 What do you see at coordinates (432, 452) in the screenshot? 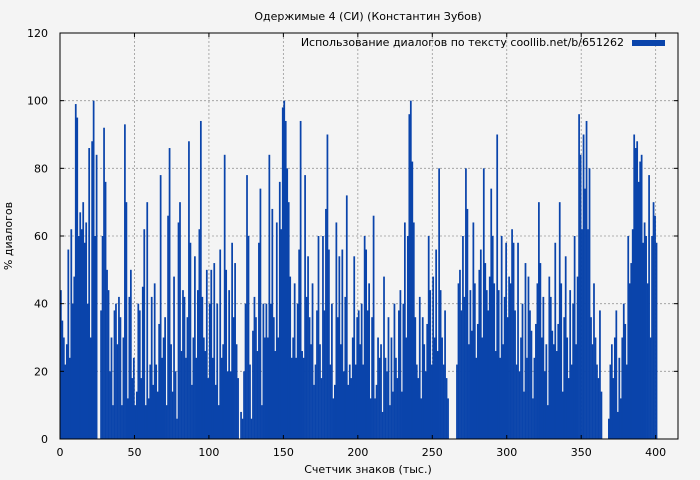
I see `x-tick-label: 250` at bounding box center [432, 452].